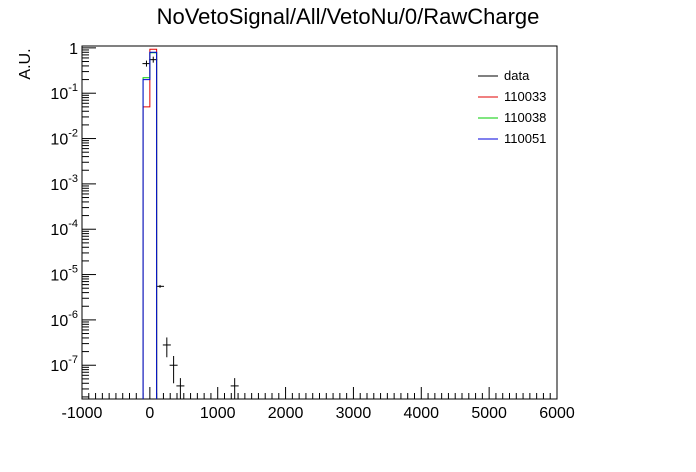  What do you see at coordinates (64, 364) in the screenshot?
I see `y-tick-label: 10⁻⁷` at bounding box center [64, 364].